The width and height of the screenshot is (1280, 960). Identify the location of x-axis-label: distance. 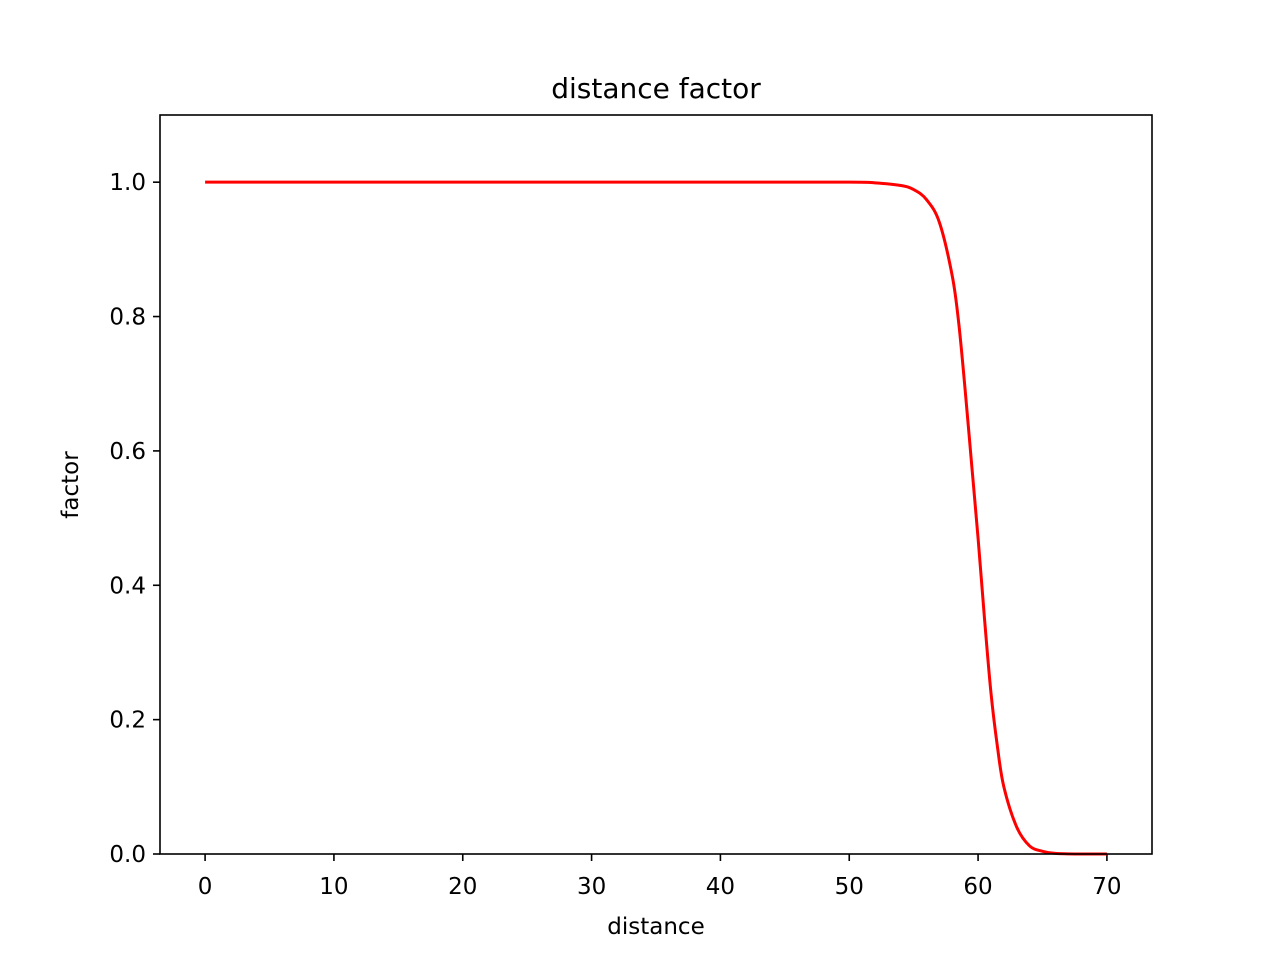
(655, 927).